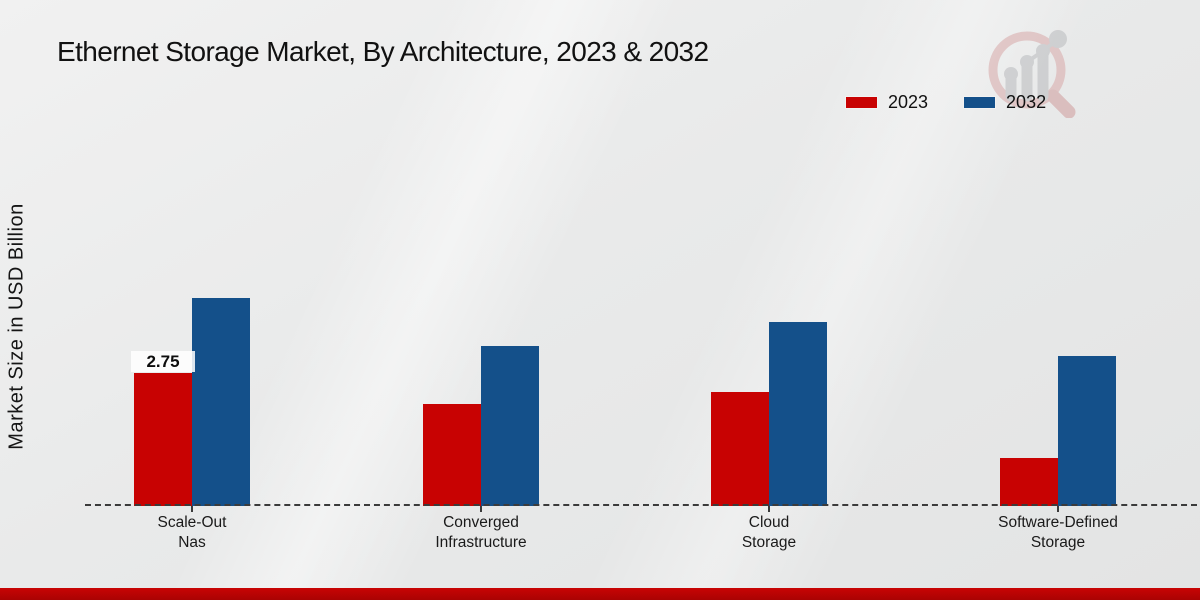 This screenshot has height=600, width=1200. Describe the element at coordinates (641, 505) in the screenshot. I see `x-axis-baseline` at that location.